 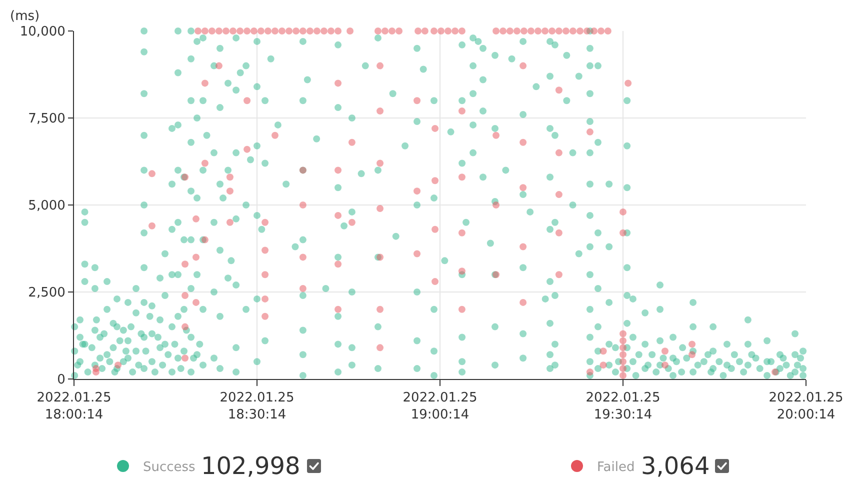 What do you see at coordinates (675, 466) in the screenshot?
I see `text: 3,064` at bounding box center [675, 466].